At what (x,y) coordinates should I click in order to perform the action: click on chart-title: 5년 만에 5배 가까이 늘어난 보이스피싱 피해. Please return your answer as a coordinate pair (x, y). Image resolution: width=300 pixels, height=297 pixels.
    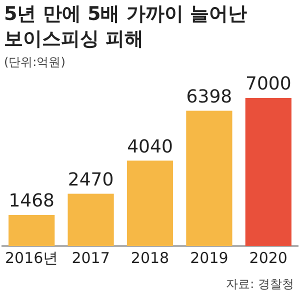
    Looking at the image, I should click on (125, 27).